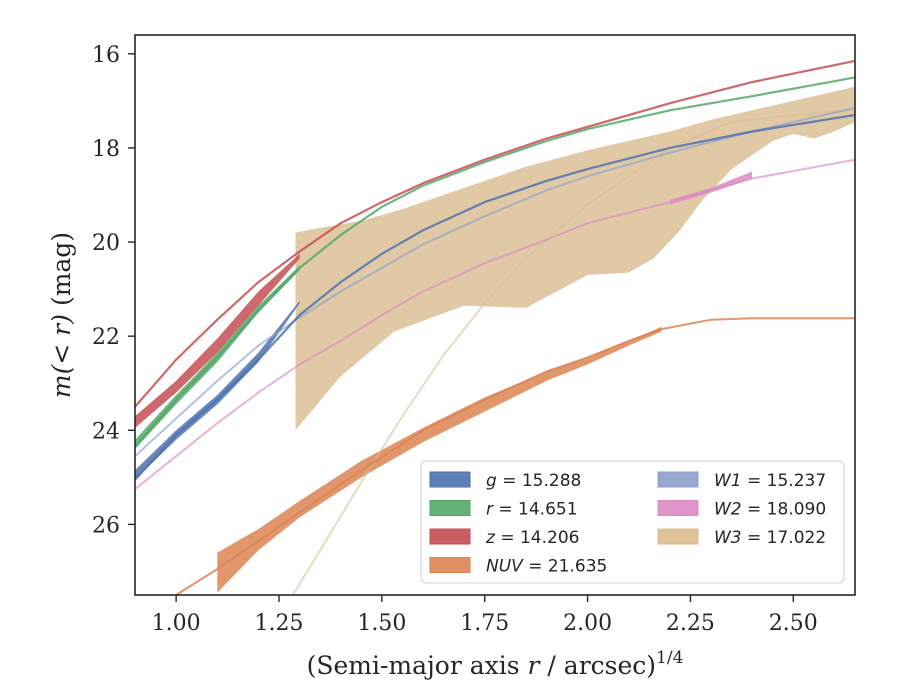  What do you see at coordinates (106, 431) in the screenshot?
I see `y-tick-label: 24` at bounding box center [106, 431].